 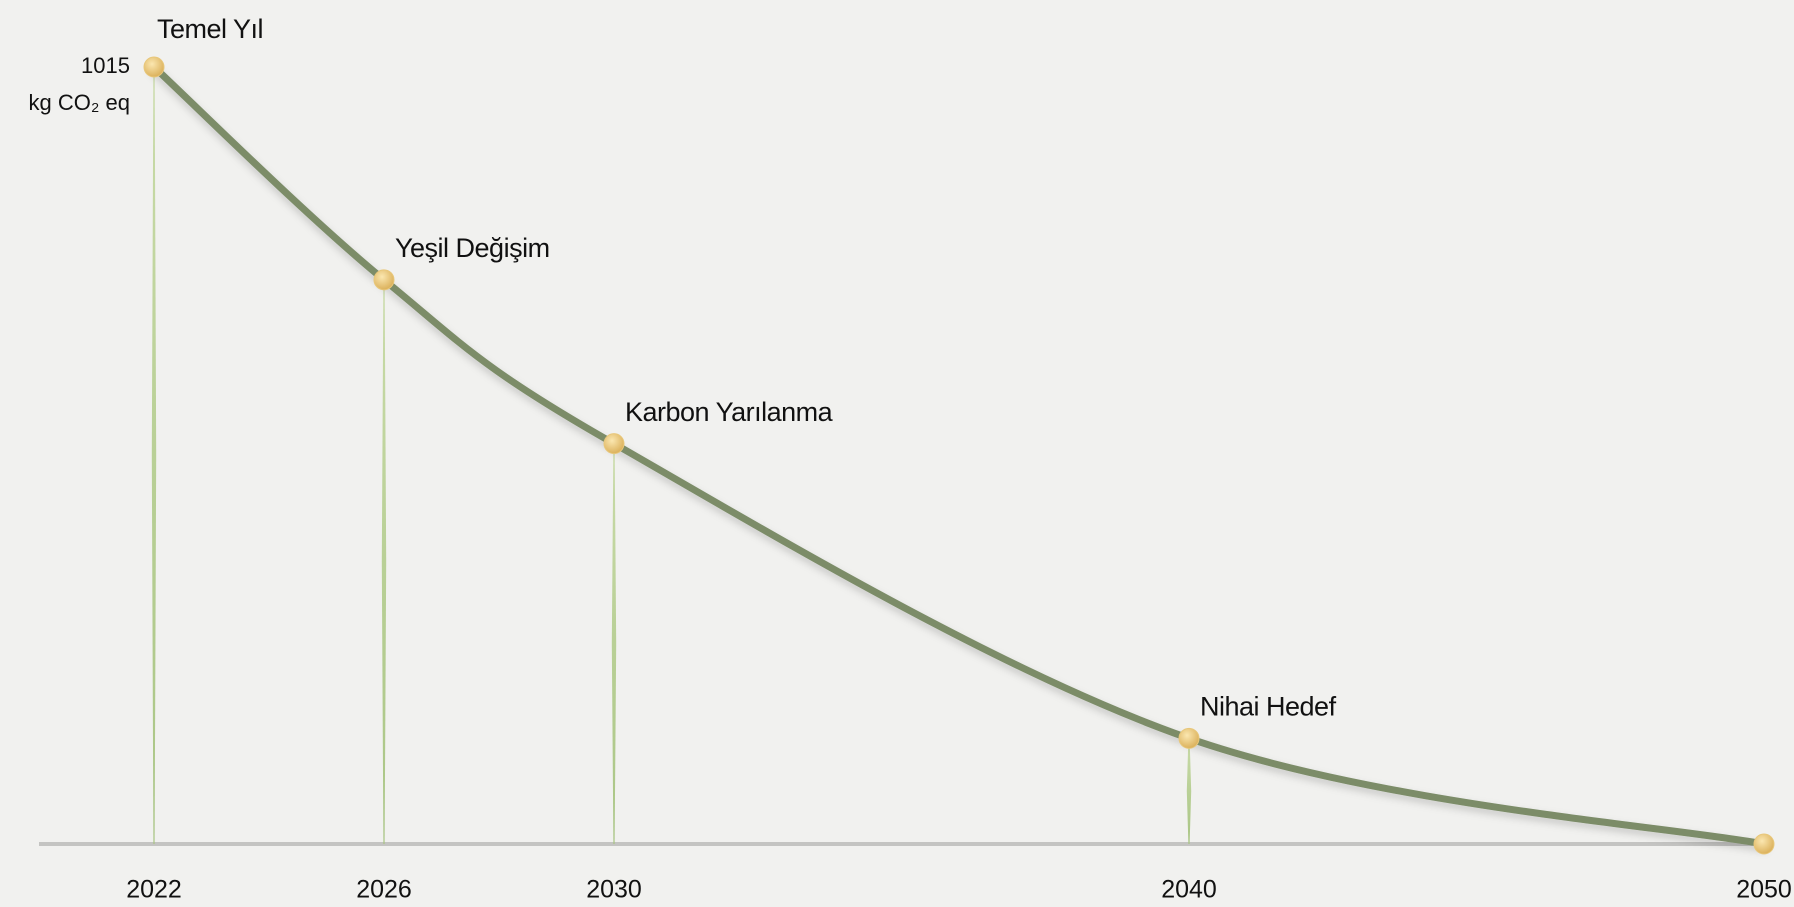 I want to click on milestone-label: Nihai Hedef, so click(x=1268, y=706).